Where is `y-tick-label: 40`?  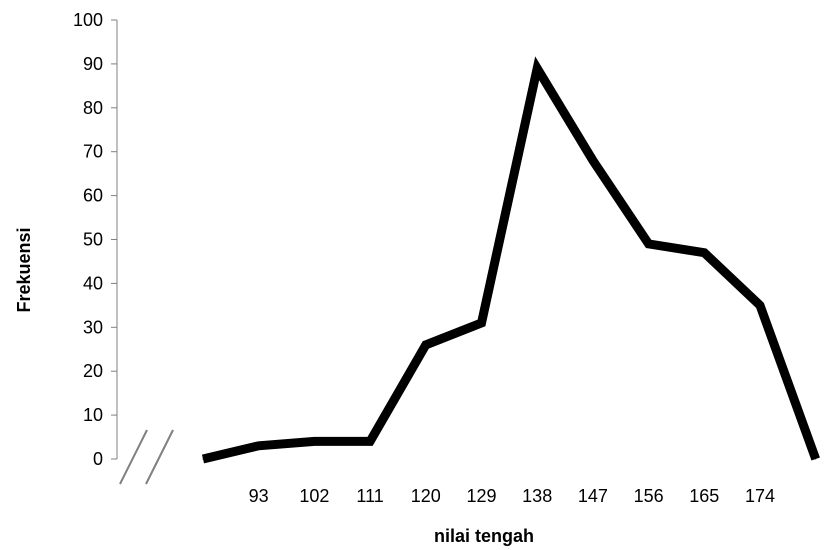
y-tick-label: 40 is located at coordinates (93, 283).